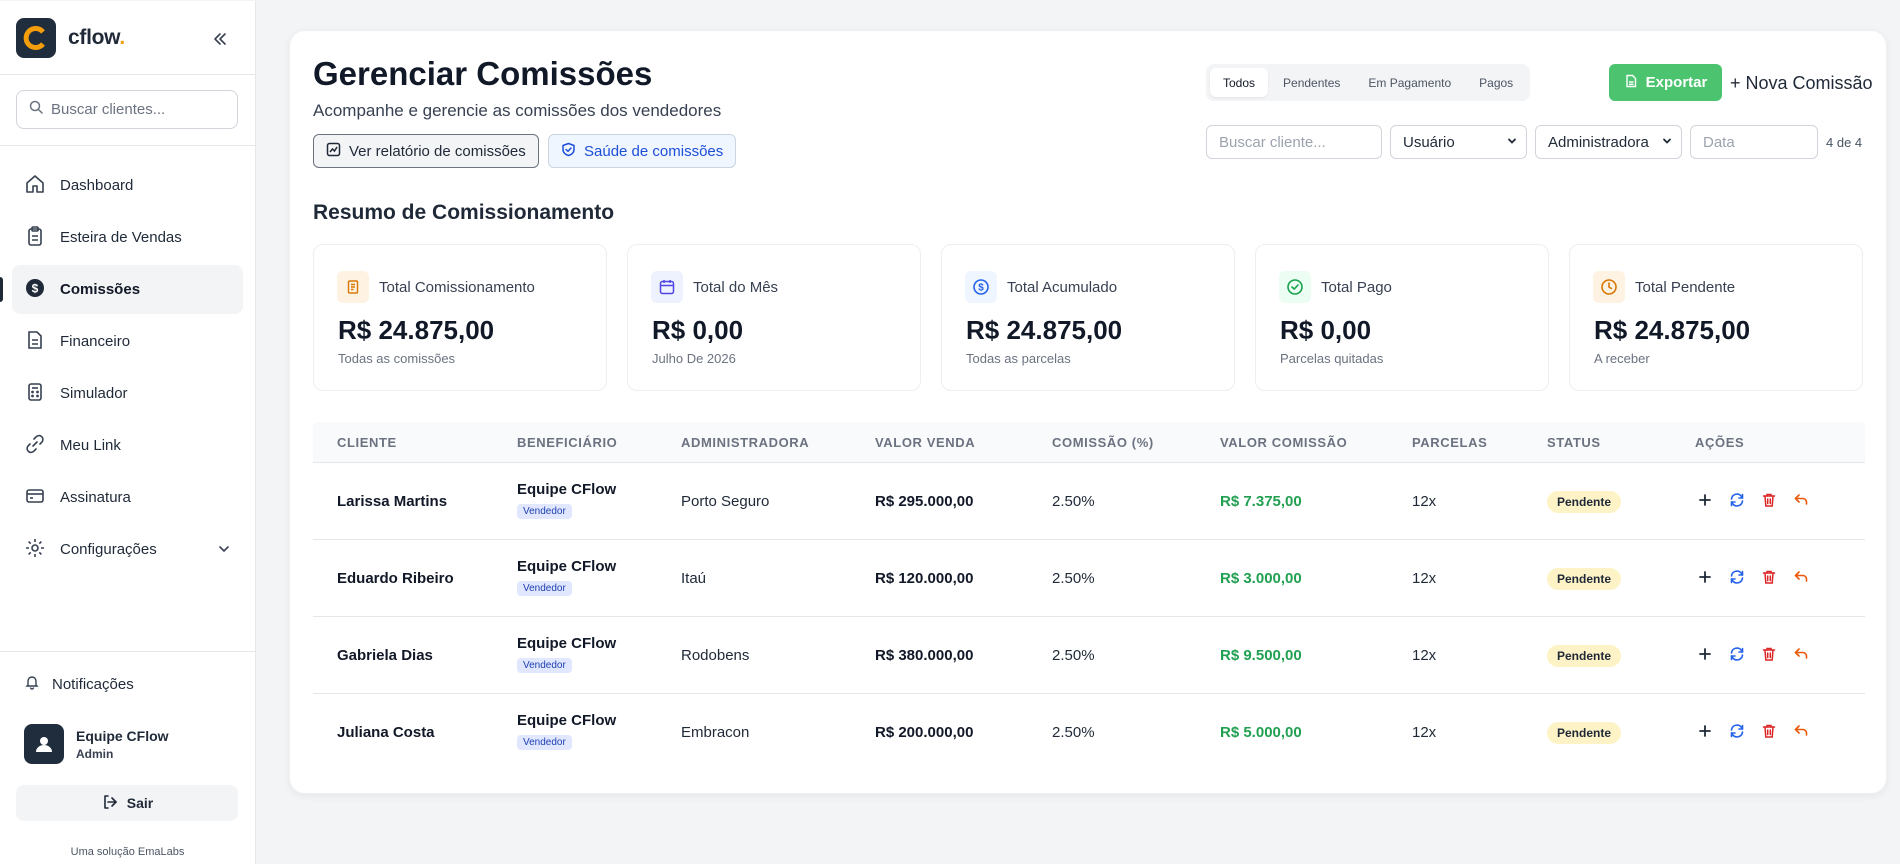 The image size is (1900, 864). Describe the element at coordinates (94, 393) in the screenshot. I see `sidebar-item-label: Simulador` at that location.